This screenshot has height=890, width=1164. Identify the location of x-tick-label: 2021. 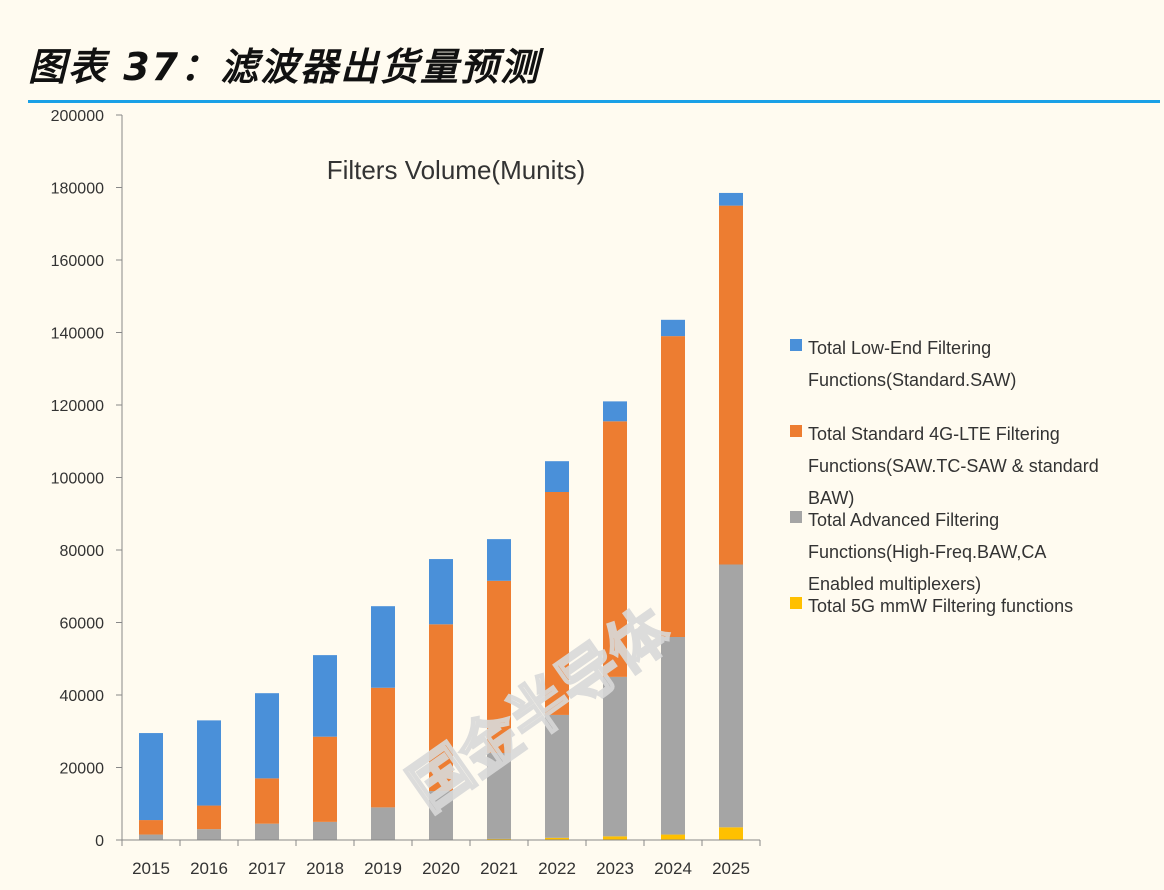
(499, 868).